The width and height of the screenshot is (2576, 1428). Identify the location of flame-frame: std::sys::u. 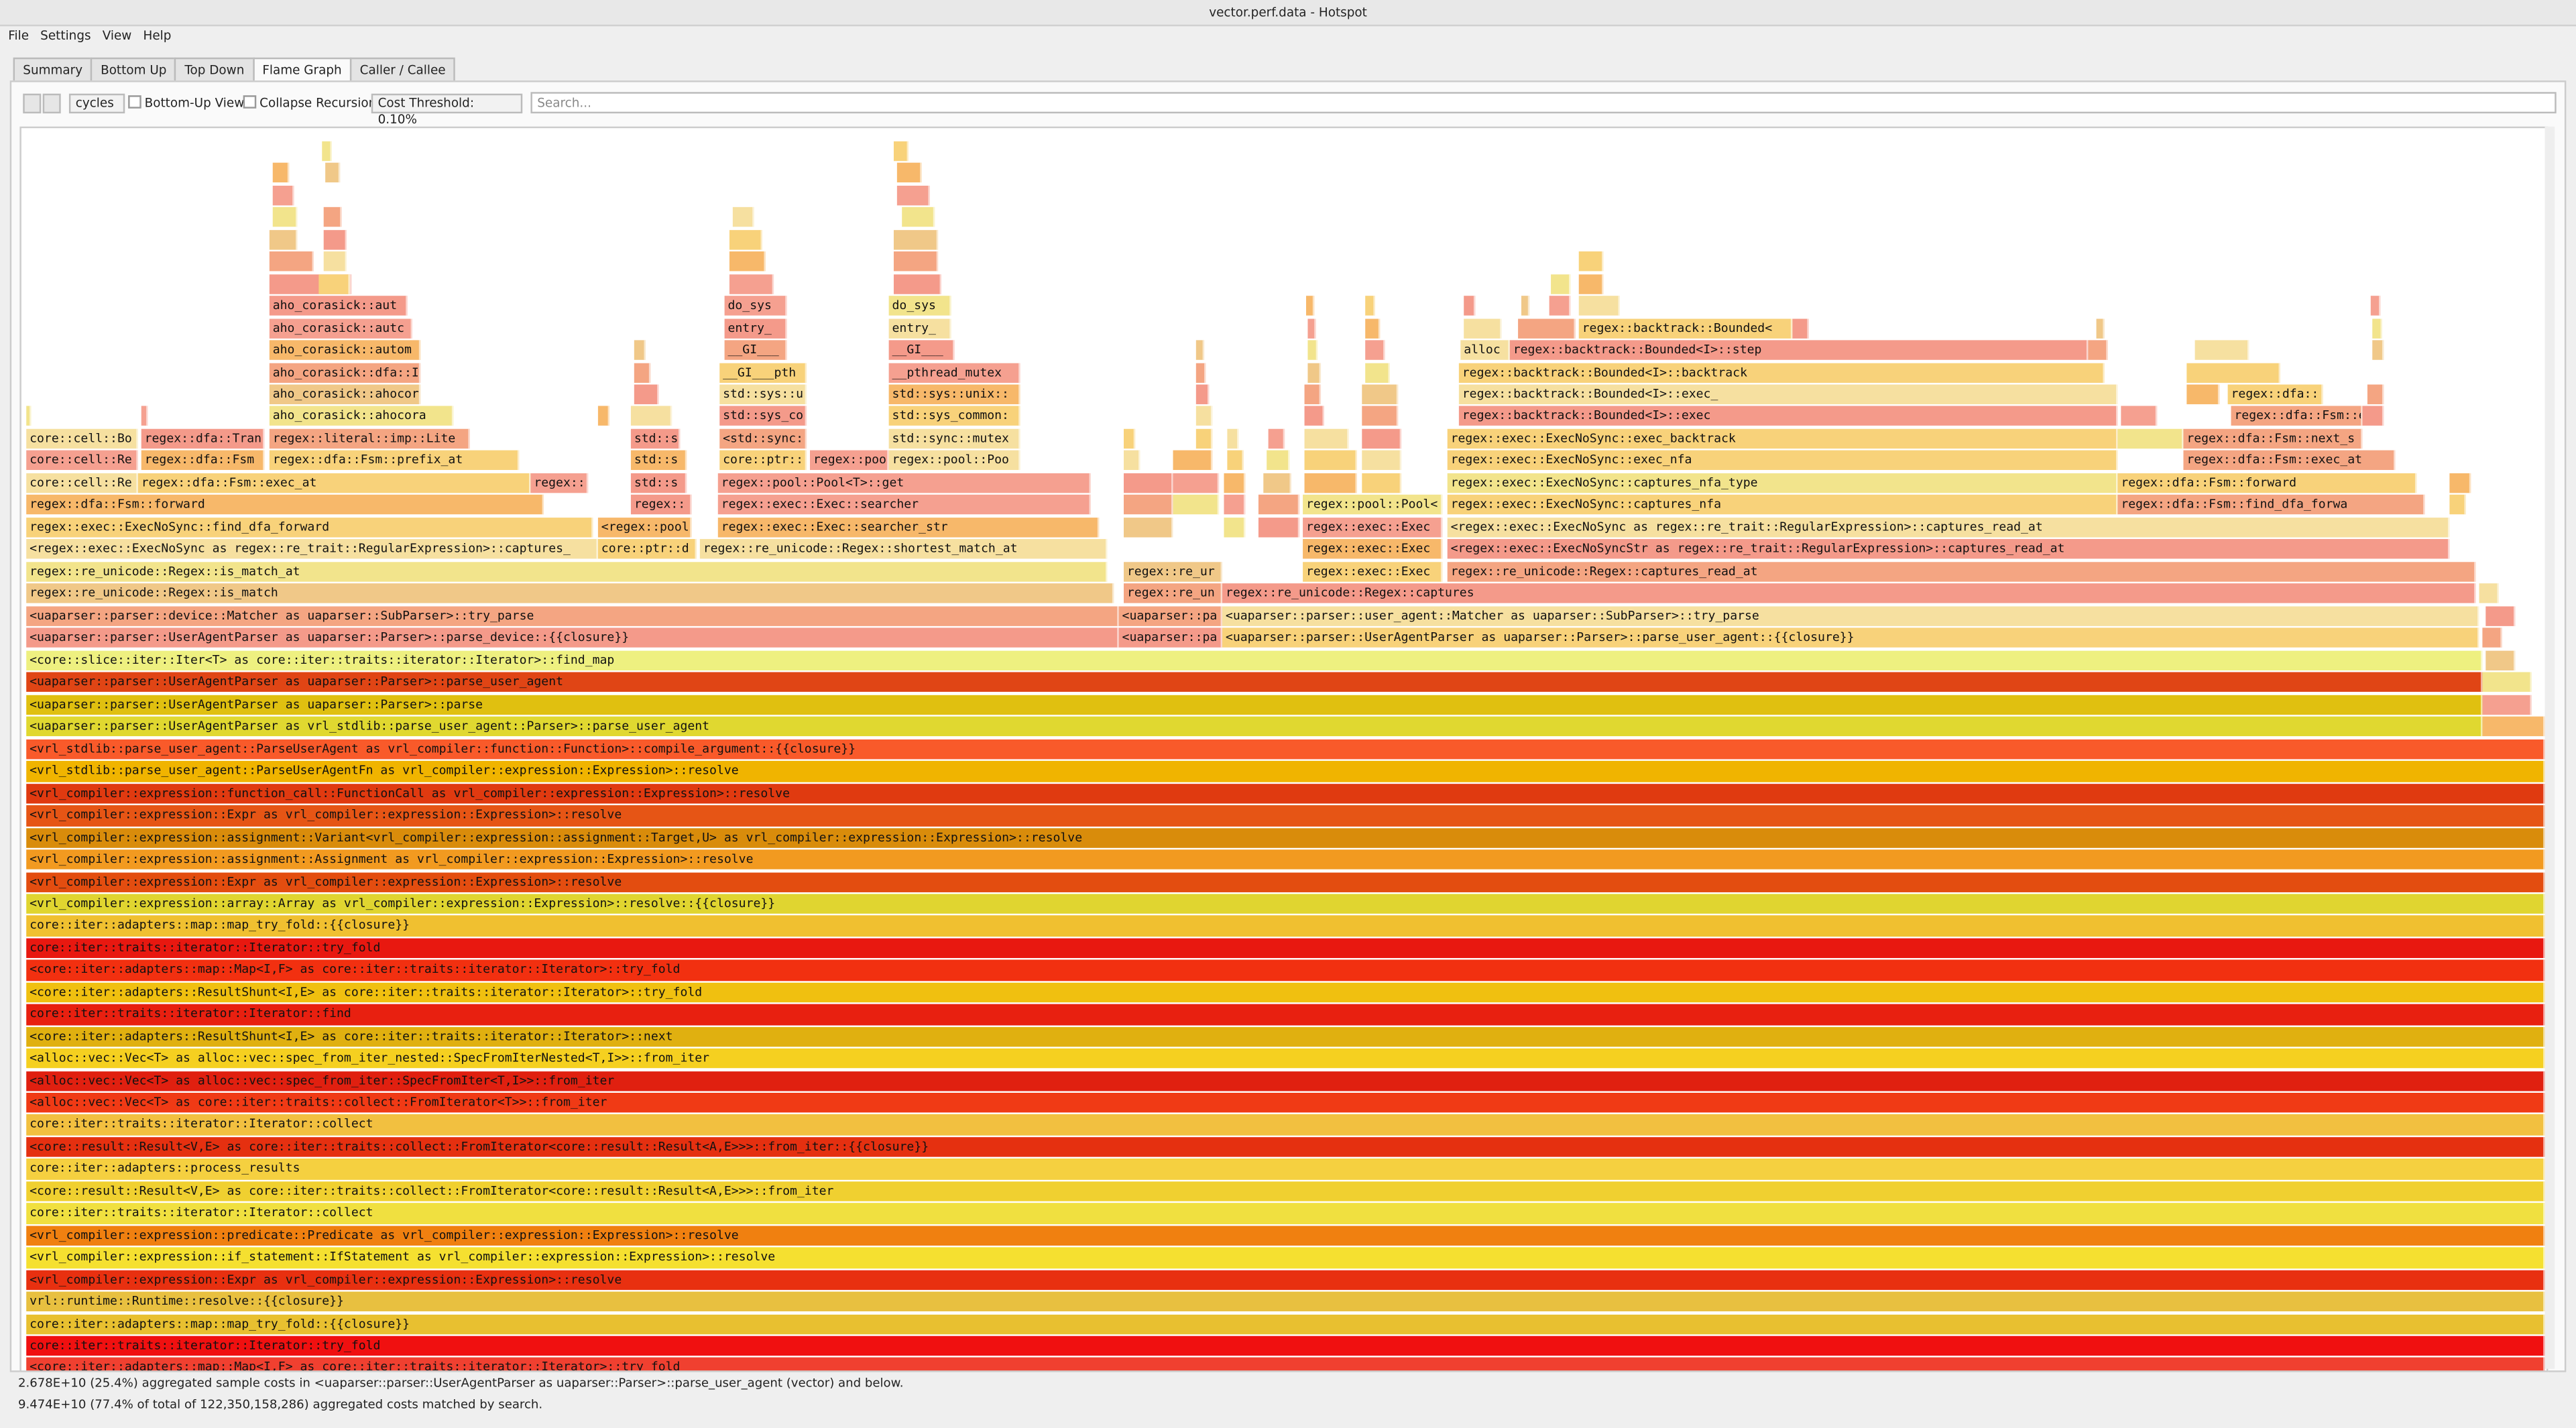
(763, 394).